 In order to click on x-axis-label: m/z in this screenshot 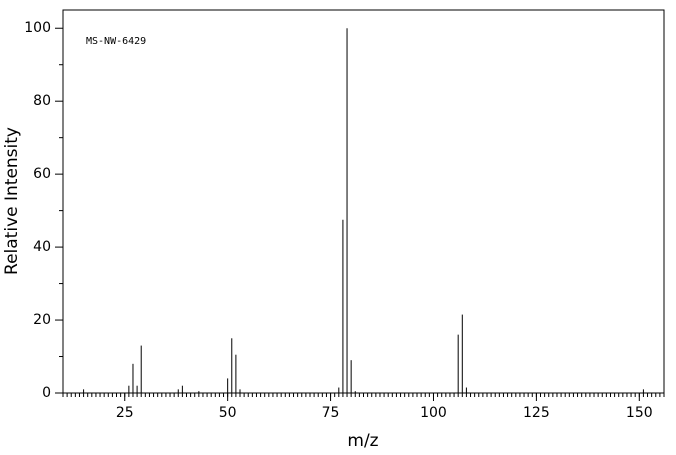, I will do `click(362, 441)`.